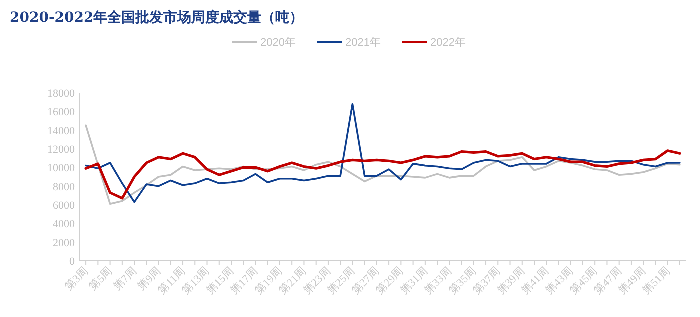 The height and width of the screenshot is (317, 700). I want to click on legend-label: 2022年, so click(448, 43).